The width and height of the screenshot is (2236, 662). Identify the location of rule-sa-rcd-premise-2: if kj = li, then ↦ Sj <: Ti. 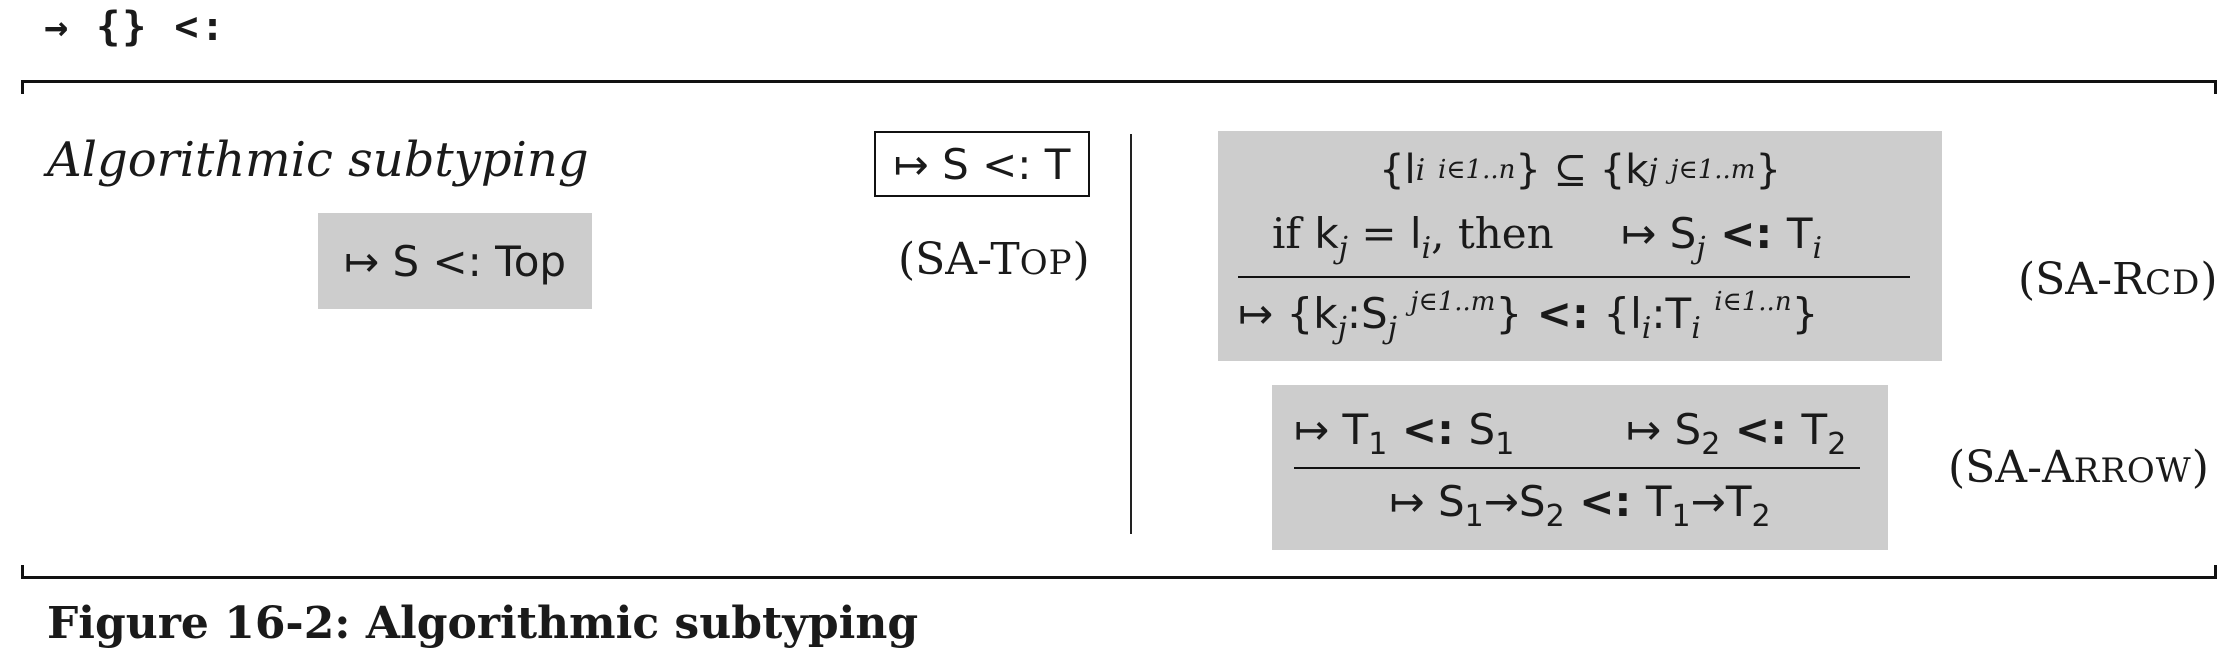
(1547, 237).